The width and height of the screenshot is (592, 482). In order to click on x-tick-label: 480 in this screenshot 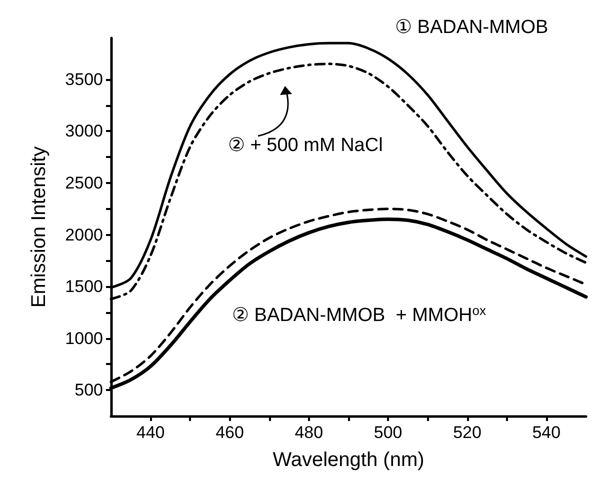, I will do `click(309, 432)`.